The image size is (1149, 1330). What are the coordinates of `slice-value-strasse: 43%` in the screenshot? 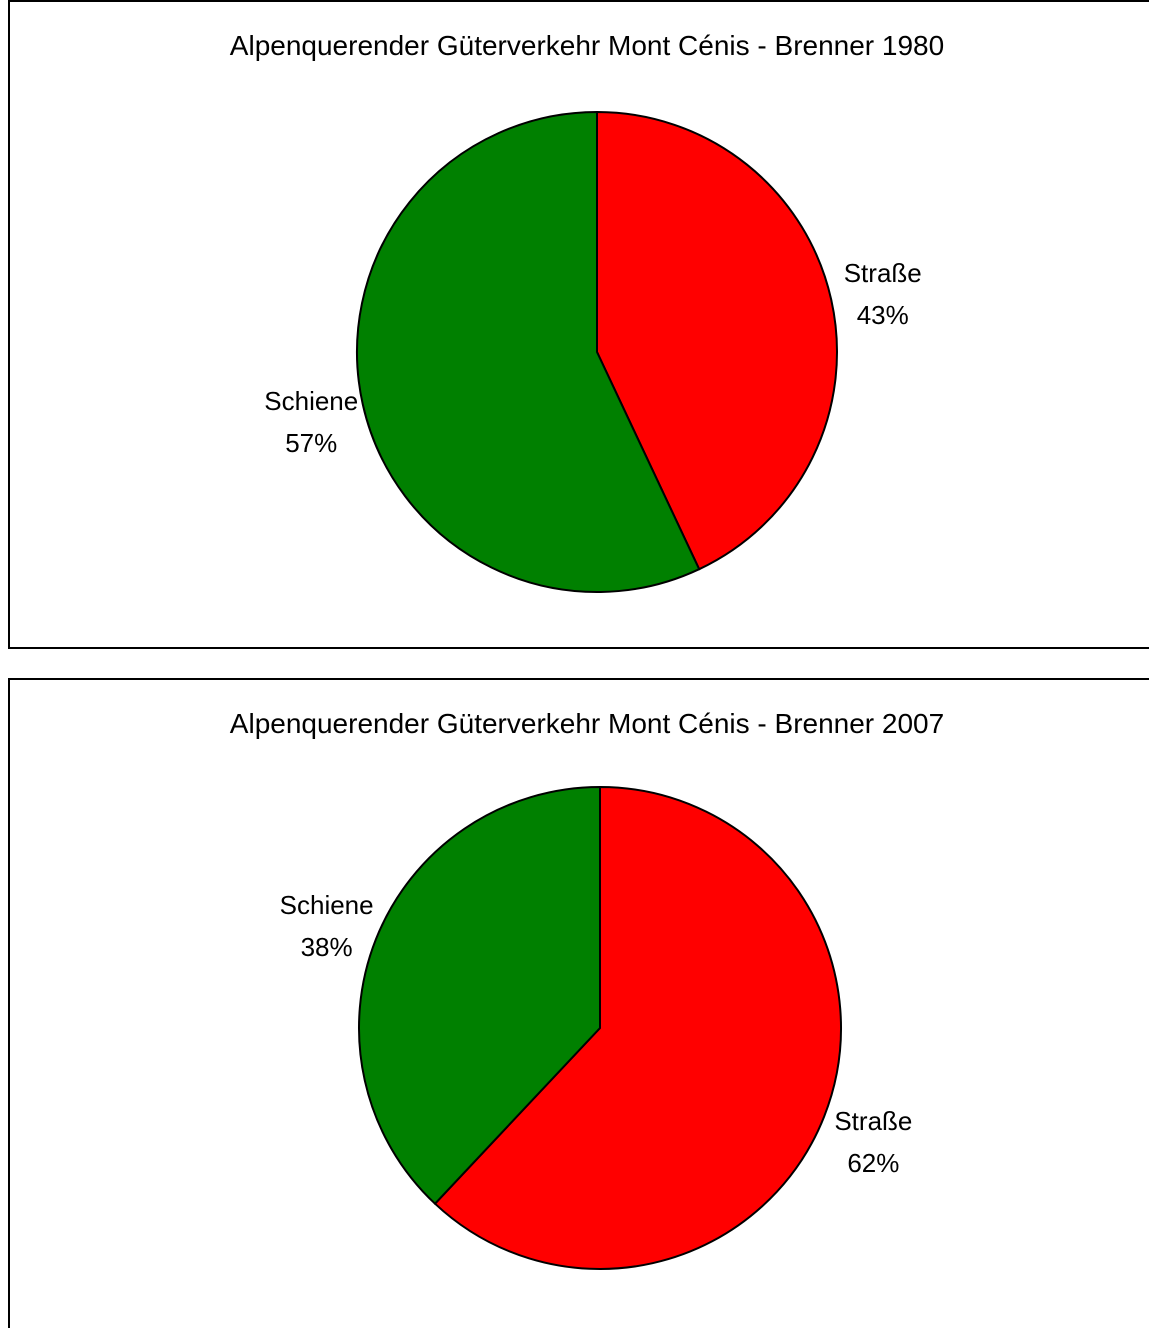 It's located at (883, 315).